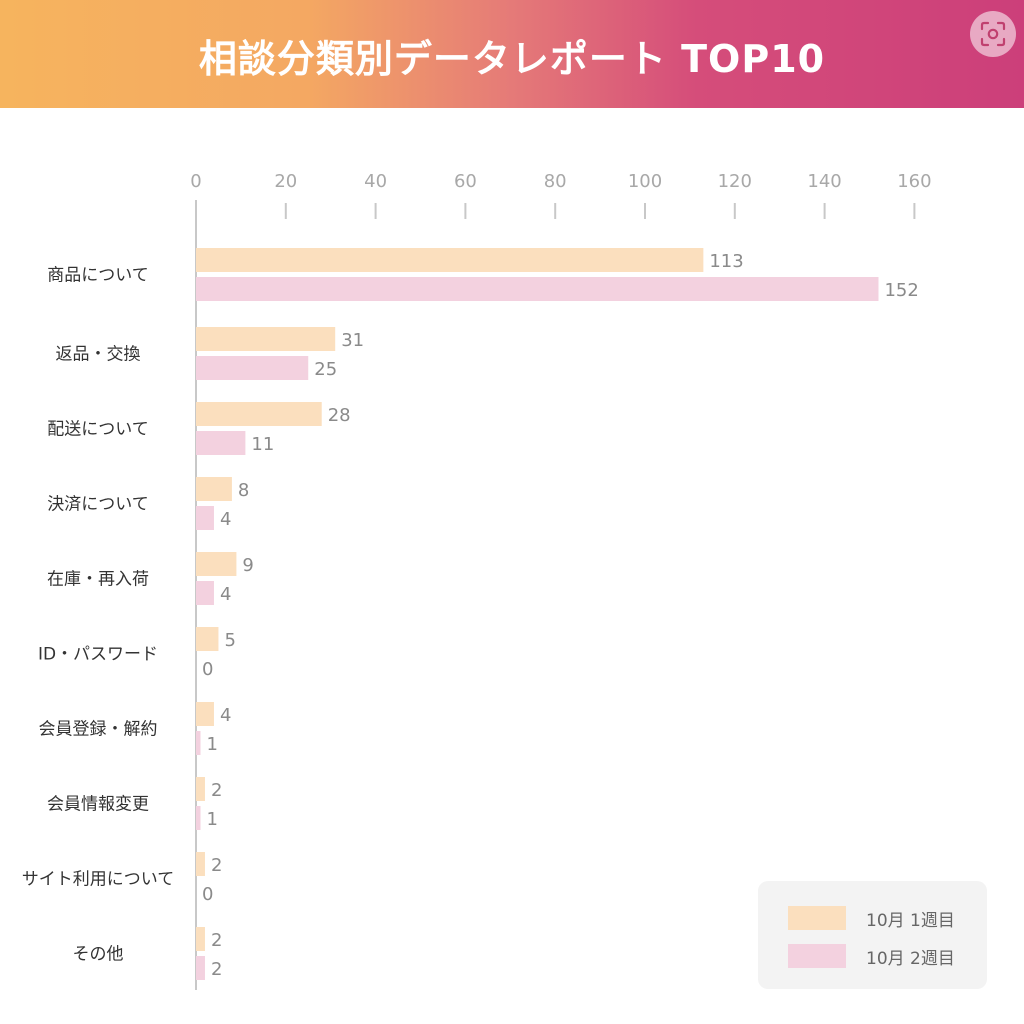 Image resolution: width=1024 pixels, height=1024 pixels. What do you see at coordinates (98, 880) in the screenshot?
I see `category-label: サイト利用について` at bounding box center [98, 880].